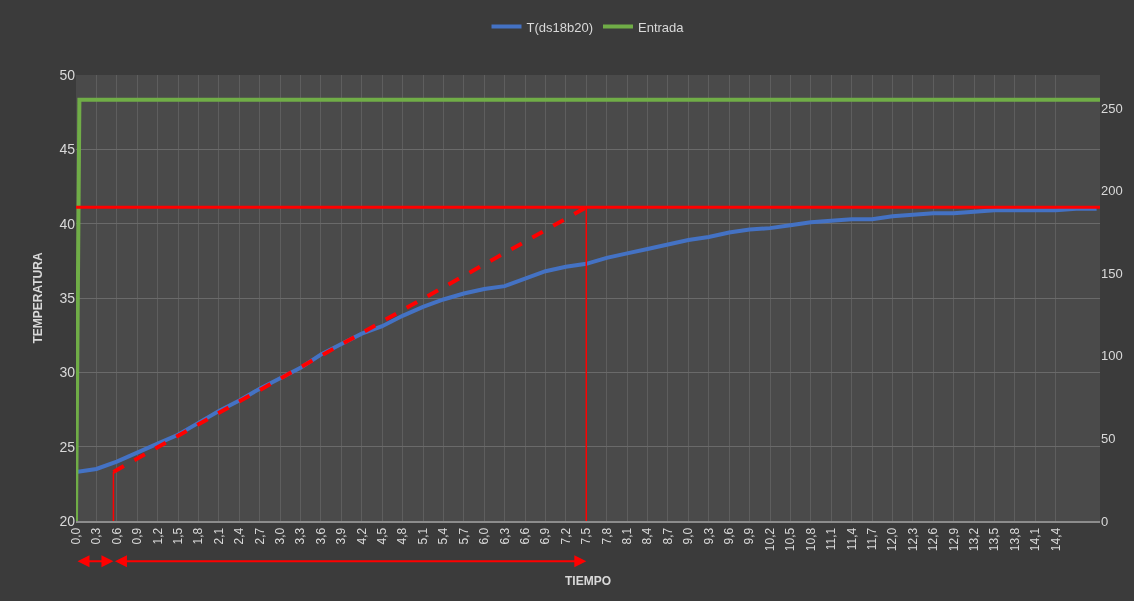 The image size is (1134, 601). I want to click on x-tick-label: 3,3, so click(300, 536).